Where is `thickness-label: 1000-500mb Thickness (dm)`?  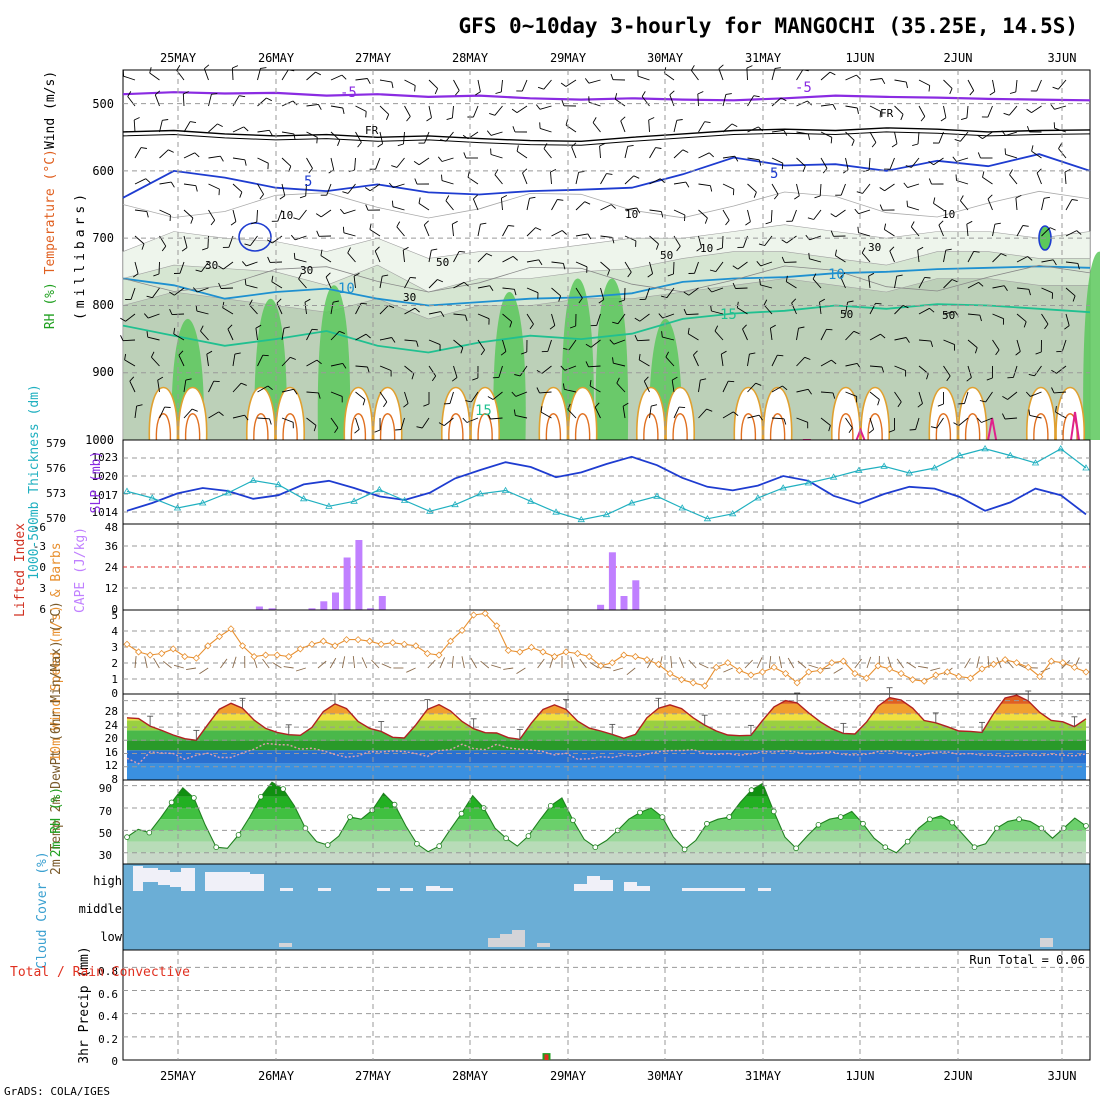 thickness-label: 1000-500mb Thickness (dm) is located at coordinates (34, 482).